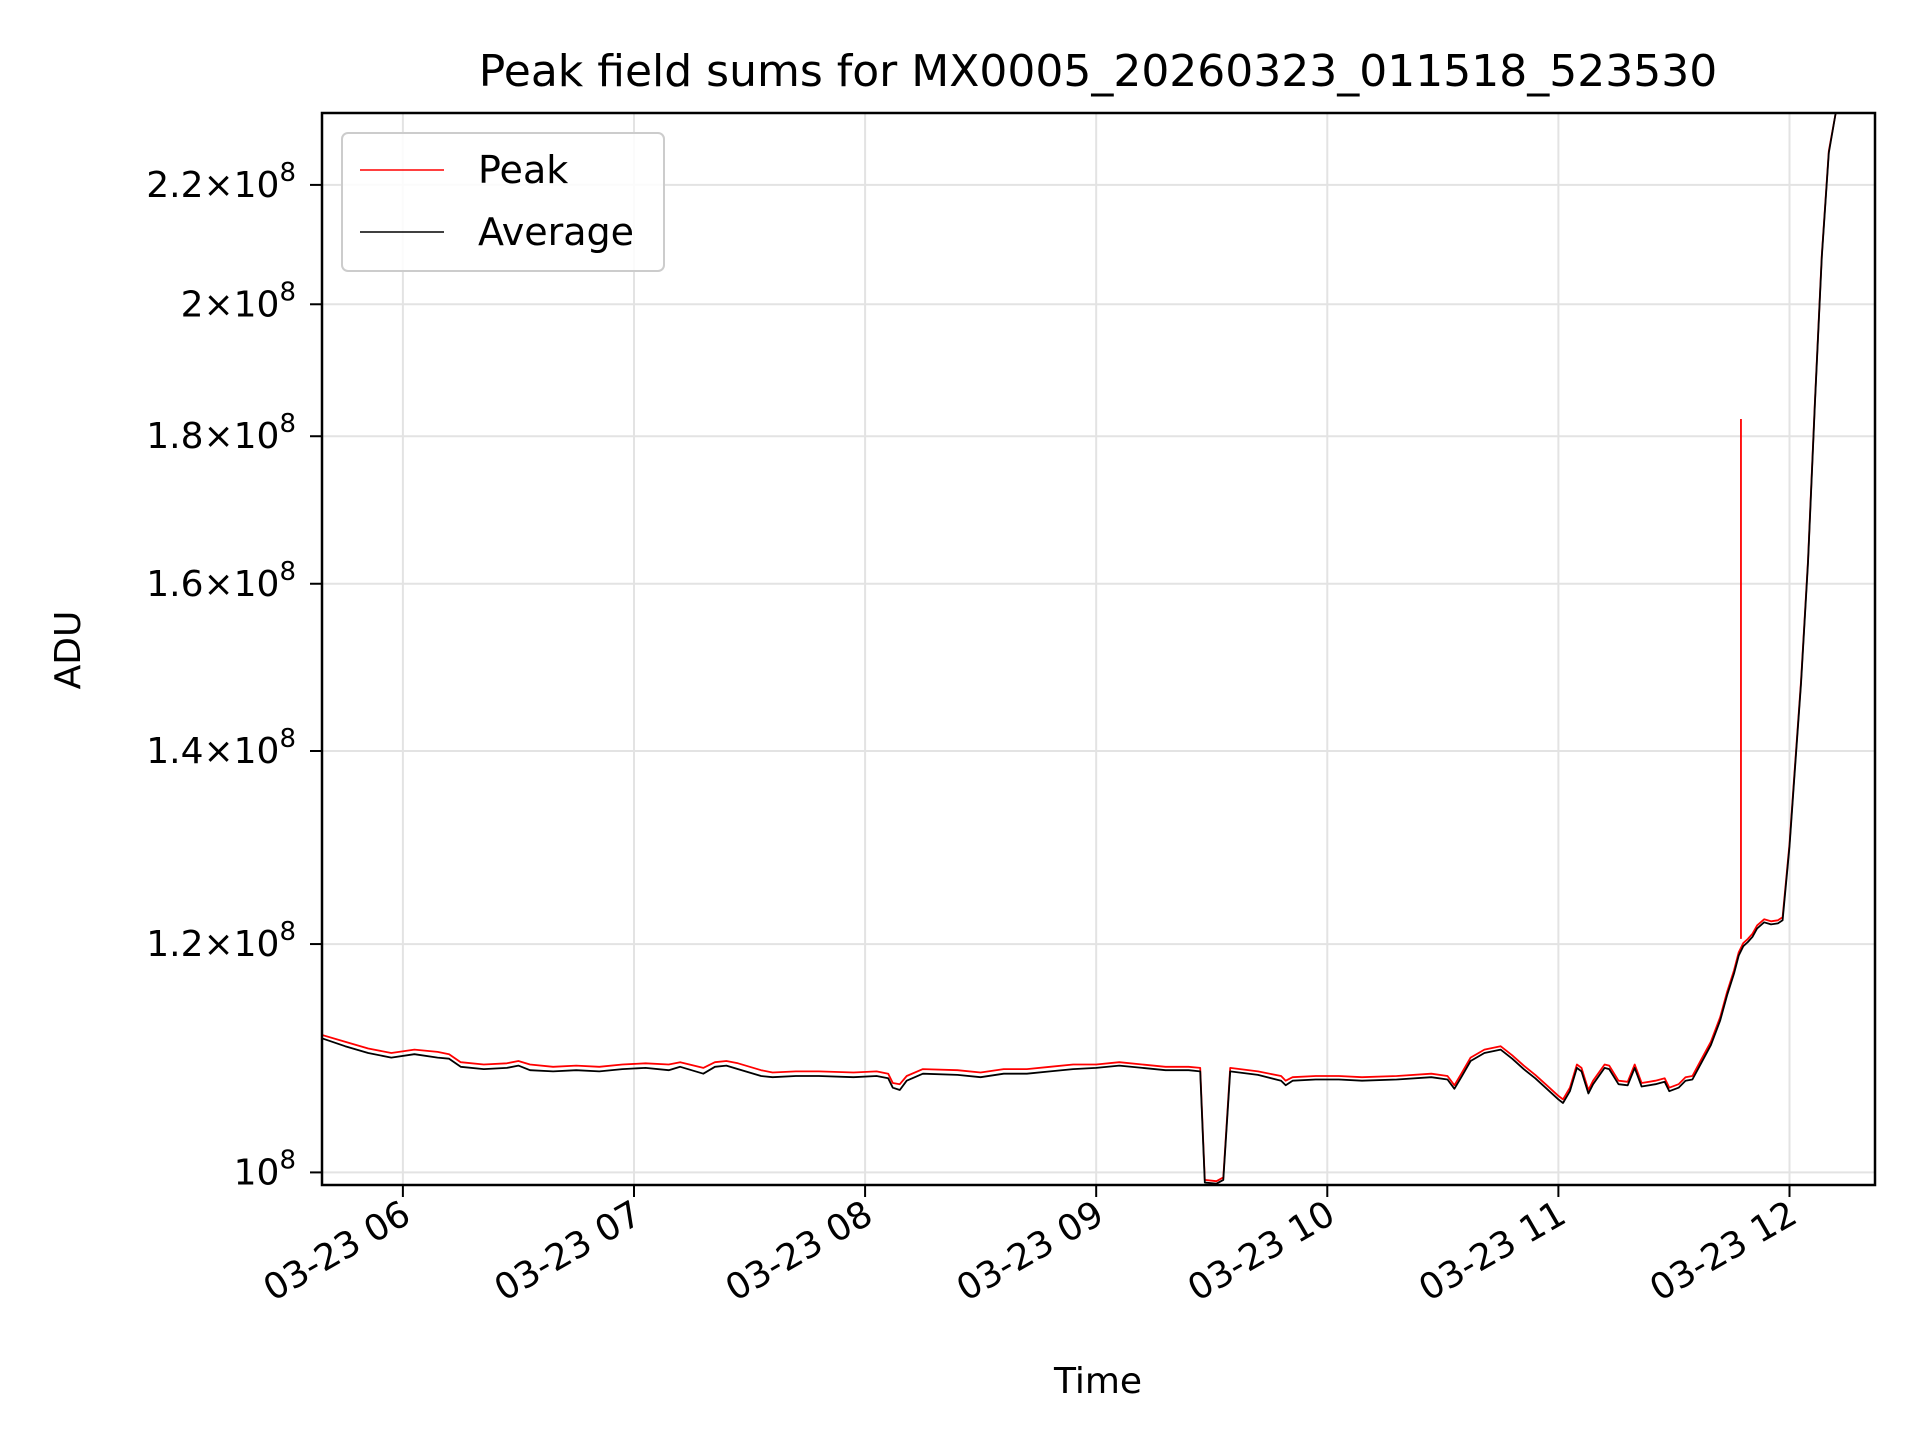 Image resolution: width=1920 pixels, height=1440 pixels. I want to click on y-tick-label: 2.2×10⁸, so click(221, 182).